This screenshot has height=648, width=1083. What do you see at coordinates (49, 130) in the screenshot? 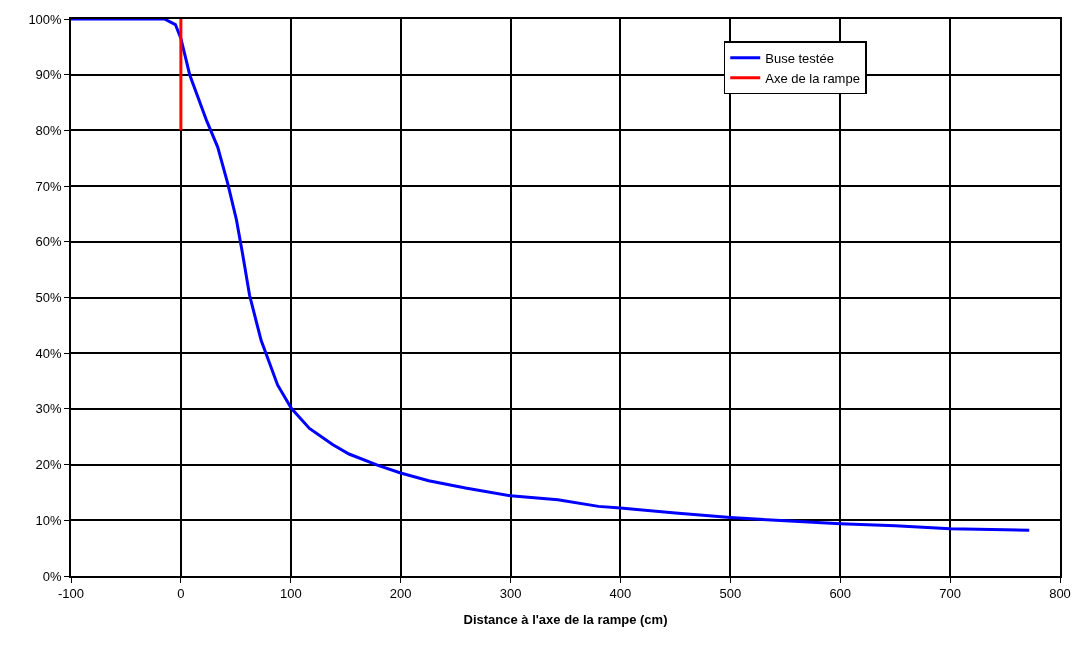
I see `y-tick-label: 80%` at bounding box center [49, 130].